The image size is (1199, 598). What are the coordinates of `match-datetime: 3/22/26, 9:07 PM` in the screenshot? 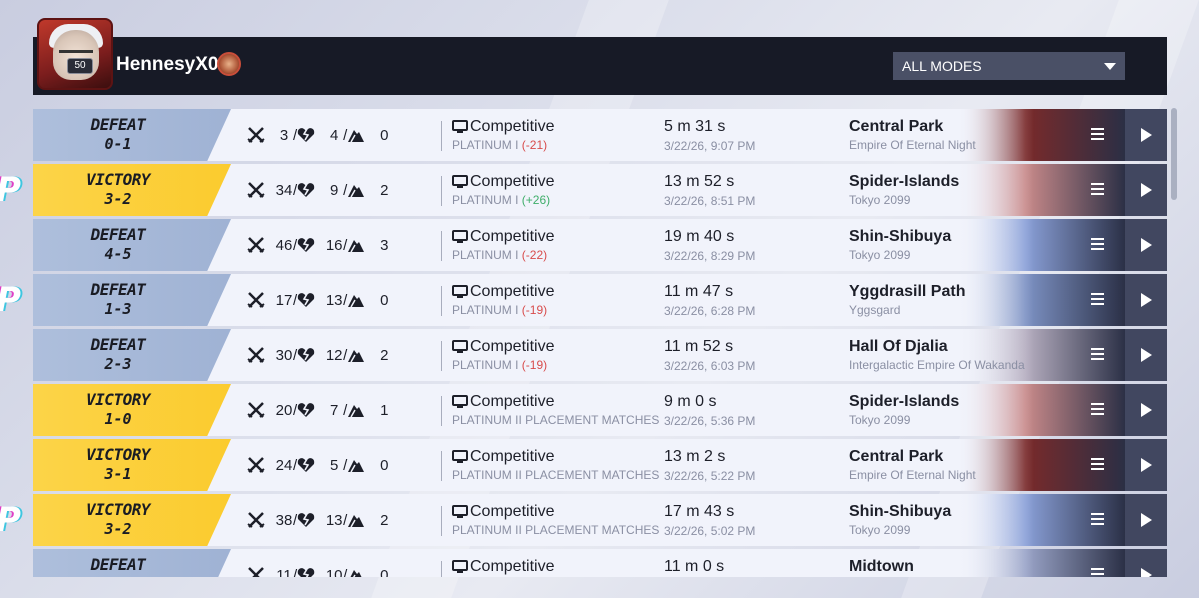 It's located at (710, 146).